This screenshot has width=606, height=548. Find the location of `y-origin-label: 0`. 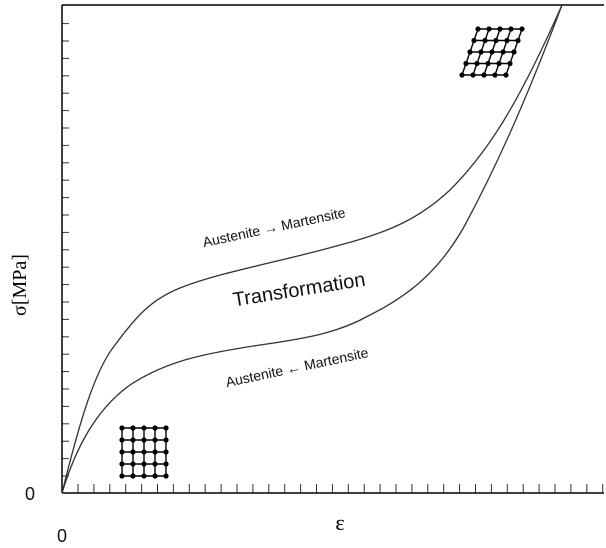

y-origin-label: 0 is located at coordinates (30, 494).